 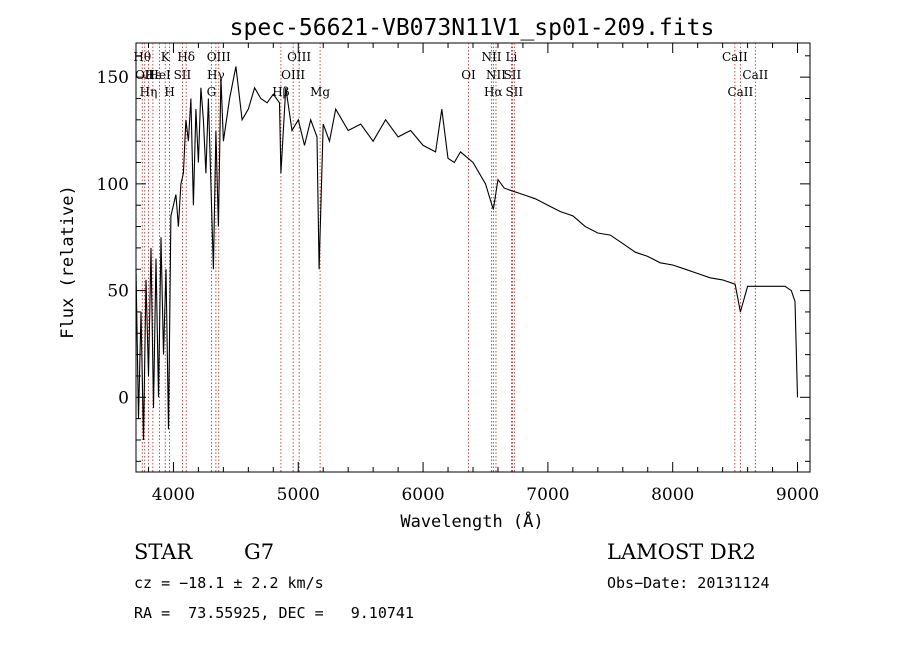 I want to click on line-label: OII, so click(x=145, y=75).